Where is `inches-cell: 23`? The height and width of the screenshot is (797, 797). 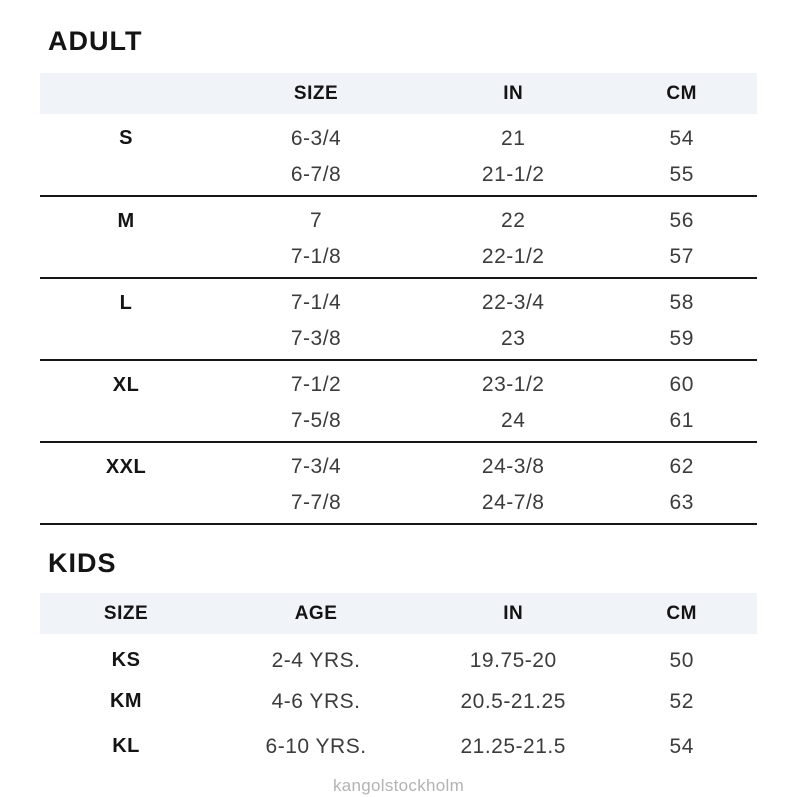
inches-cell: 23 is located at coordinates (513, 340).